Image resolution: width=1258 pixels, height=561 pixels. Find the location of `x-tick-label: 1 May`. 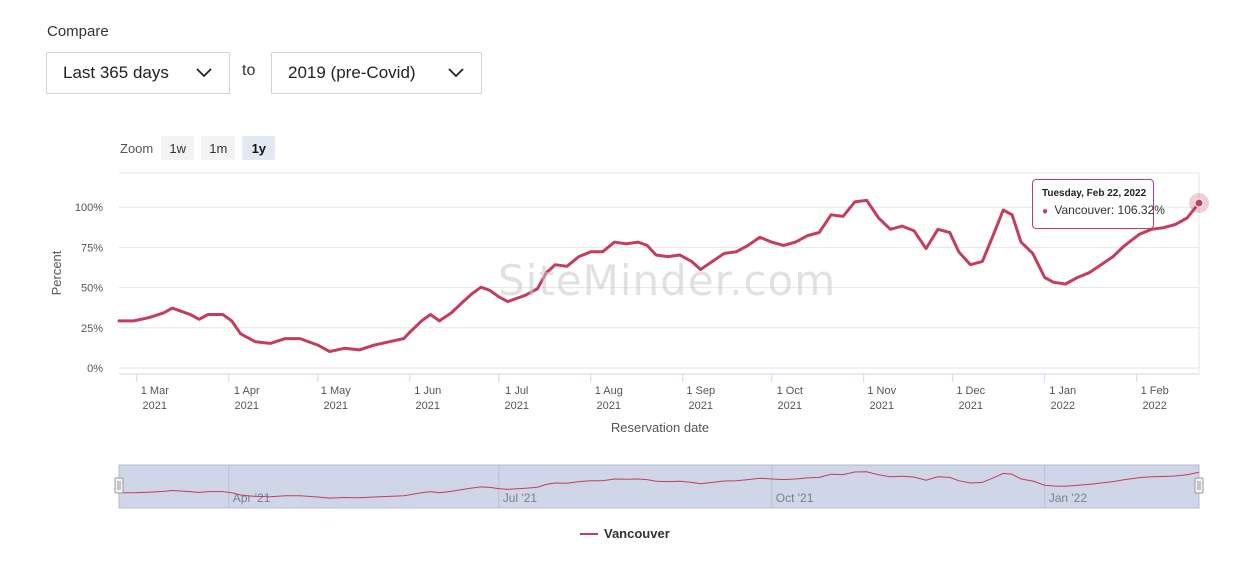

x-tick-label: 1 May is located at coordinates (336, 391).